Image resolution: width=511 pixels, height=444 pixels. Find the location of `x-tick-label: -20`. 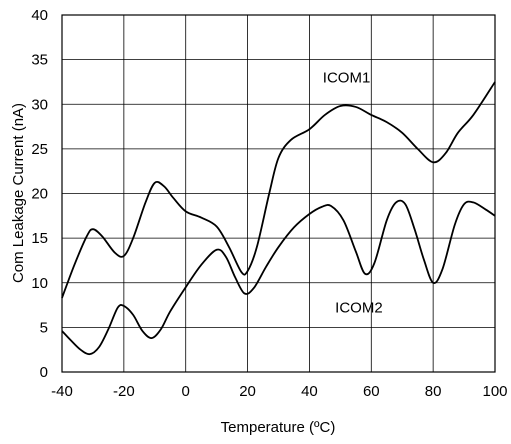

x-tick-label: -20 is located at coordinates (124, 391).